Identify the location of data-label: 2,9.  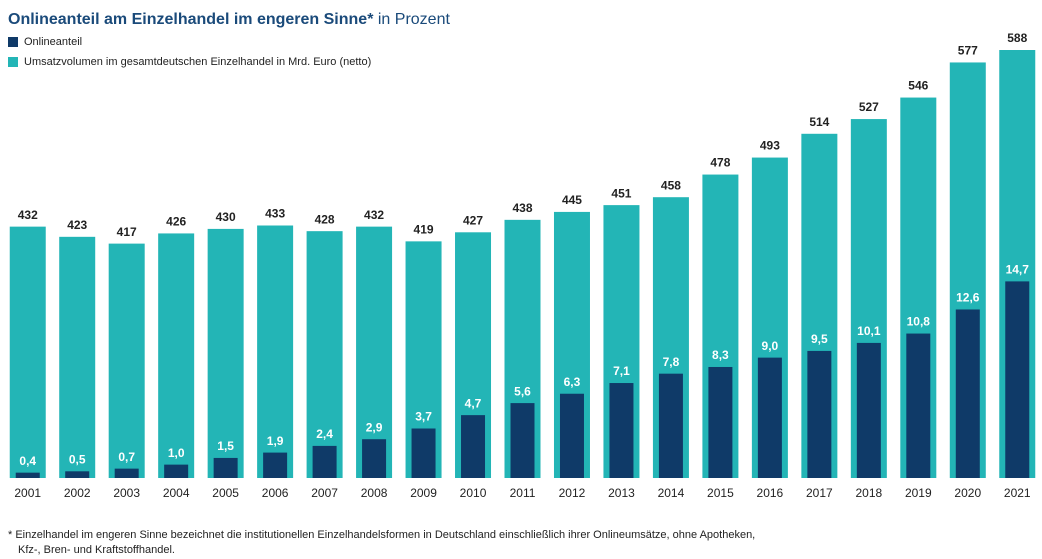
(374, 427).